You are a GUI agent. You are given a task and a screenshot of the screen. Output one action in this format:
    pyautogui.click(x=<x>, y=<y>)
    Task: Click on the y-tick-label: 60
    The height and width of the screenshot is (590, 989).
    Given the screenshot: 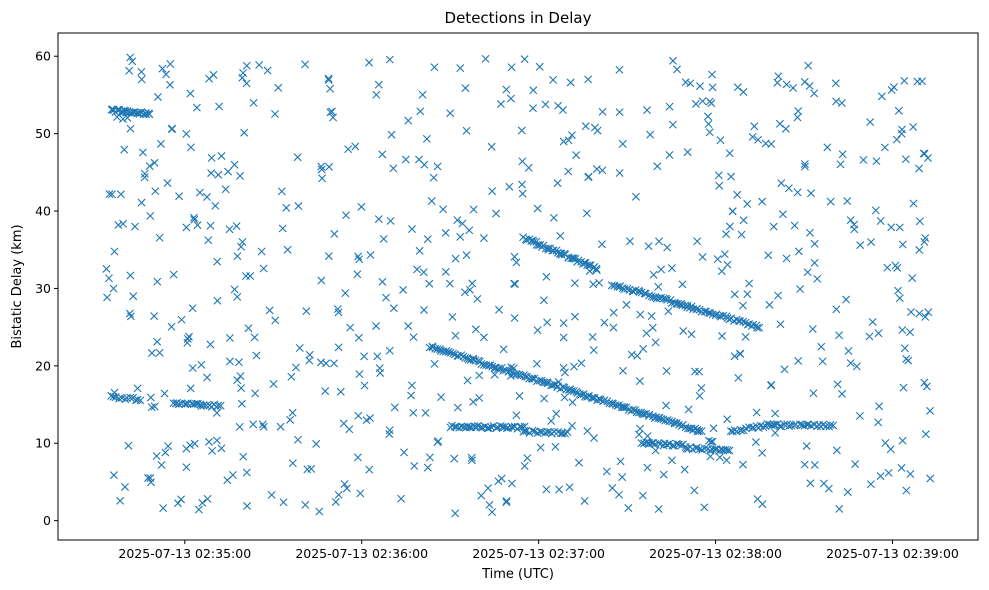 What is the action you would take?
    pyautogui.click(x=43, y=56)
    